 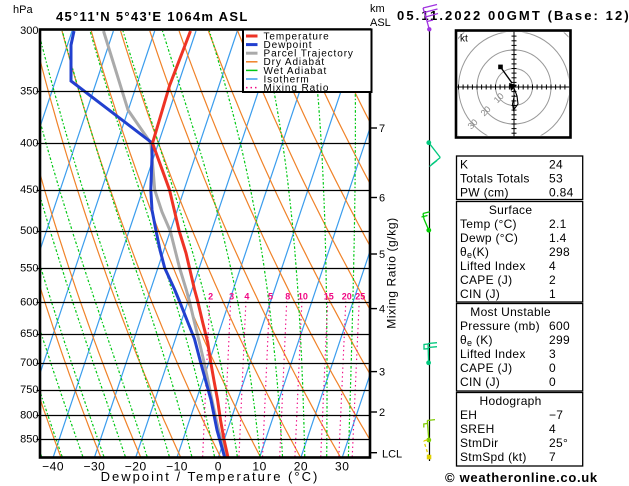 What do you see at coordinates (296, 71) in the screenshot?
I see `svg-text: Wet Adiabat` at bounding box center [296, 71].